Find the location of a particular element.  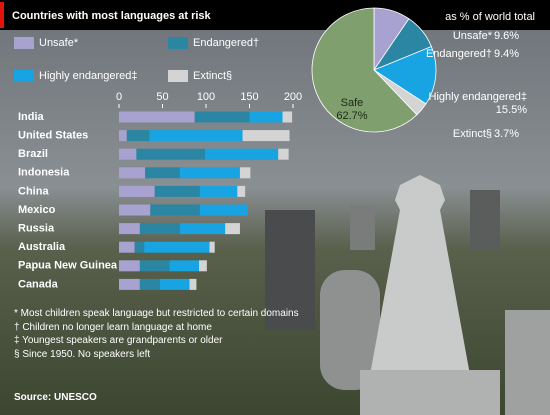

pie-value-label: 9.4% is located at coordinates (506, 54).